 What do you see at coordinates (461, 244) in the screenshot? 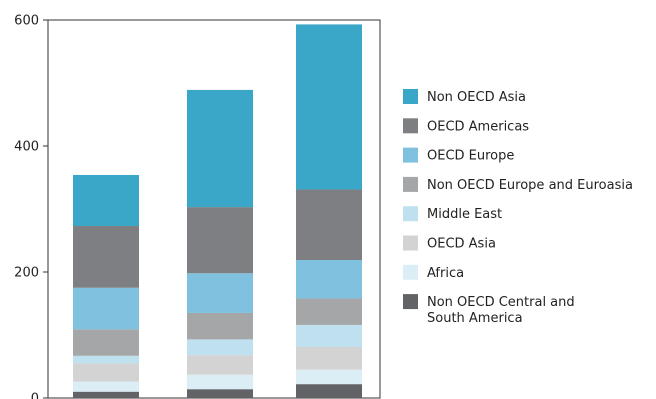
I see `legend-label: OECD Asia` at bounding box center [461, 244].